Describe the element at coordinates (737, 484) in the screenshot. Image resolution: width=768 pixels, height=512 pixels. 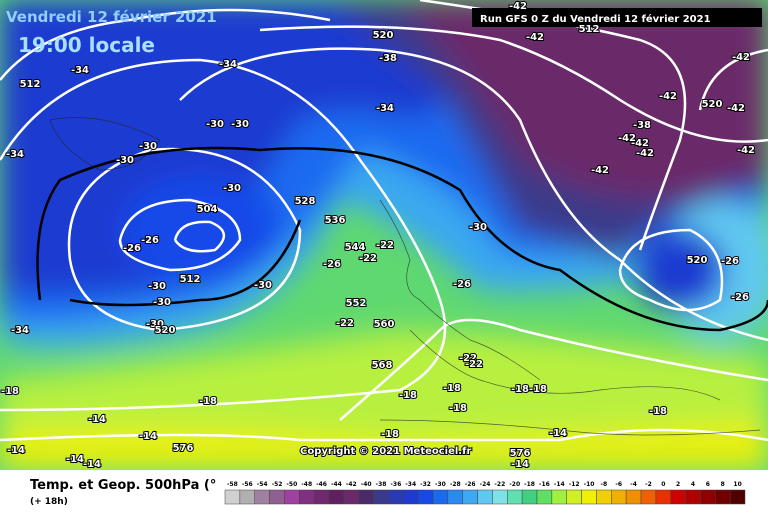
I see `scale-label: 10` at that location.